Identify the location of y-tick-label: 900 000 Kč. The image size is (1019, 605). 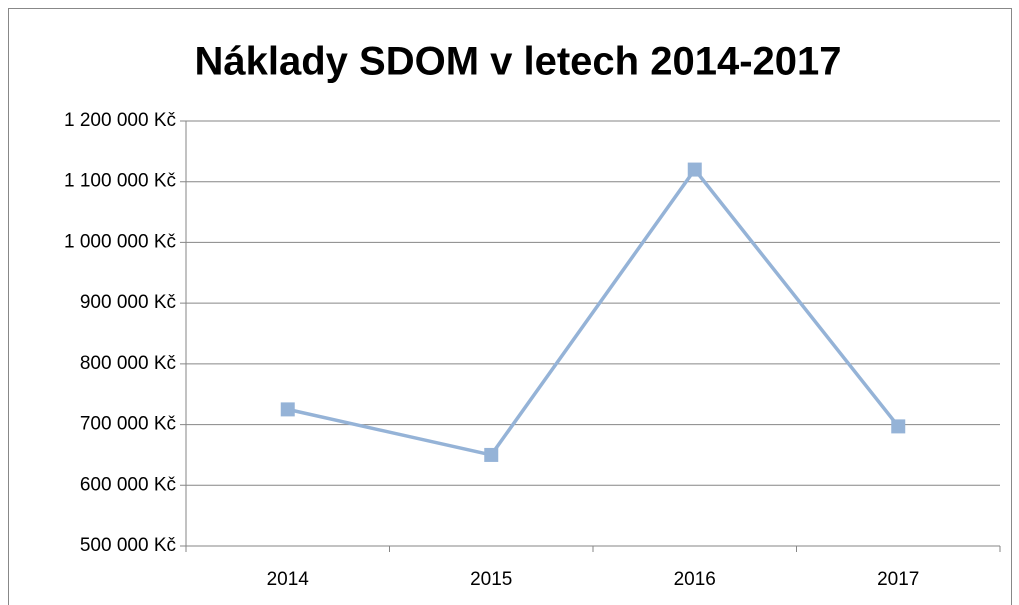
(128, 302).